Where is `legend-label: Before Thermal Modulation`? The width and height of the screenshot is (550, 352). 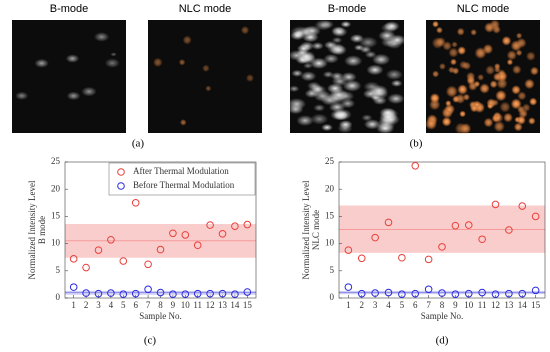 legend-label: Before Thermal Modulation is located at coordinates (184, 185).